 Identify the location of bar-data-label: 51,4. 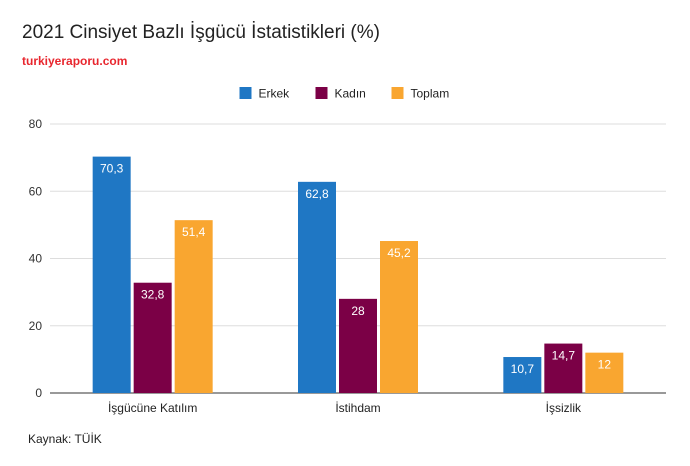
(194, 232).